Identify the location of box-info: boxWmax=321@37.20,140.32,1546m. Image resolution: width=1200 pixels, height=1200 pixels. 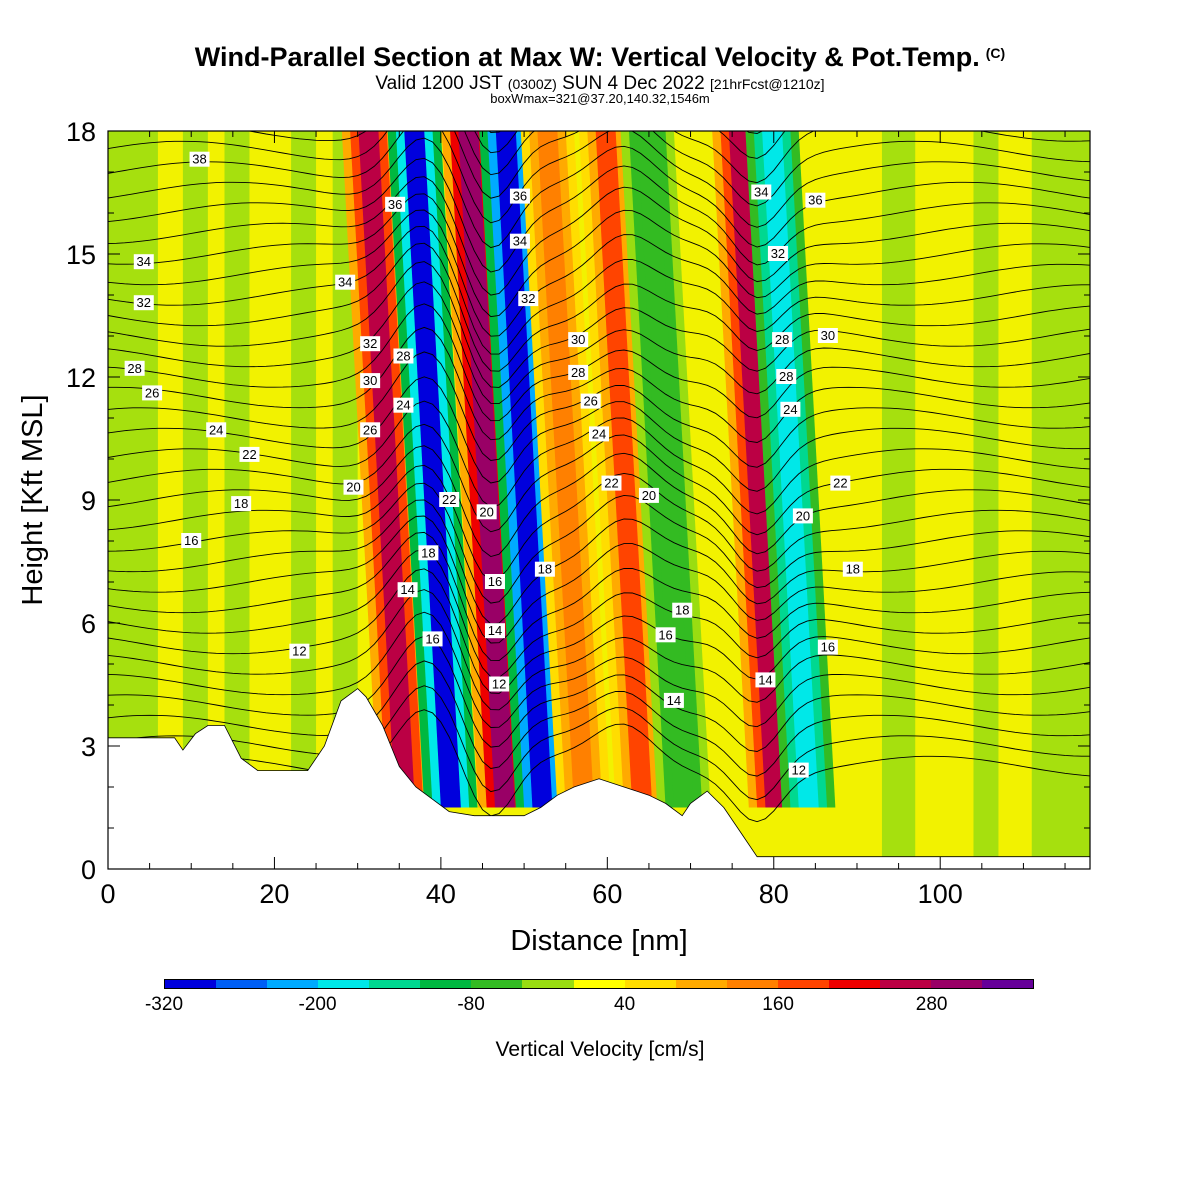
(600, 98).